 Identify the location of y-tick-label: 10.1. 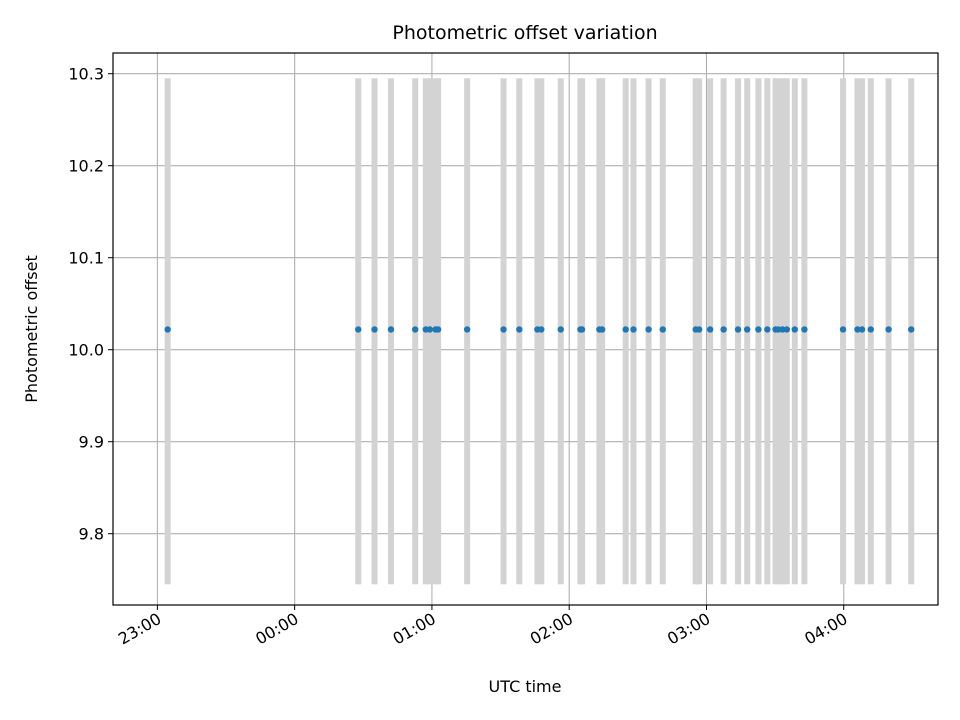
(86, 258).